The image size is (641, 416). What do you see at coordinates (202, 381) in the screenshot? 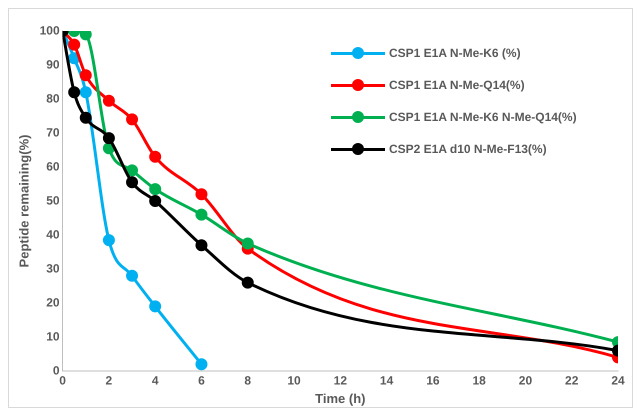
I see `x-tick-label: 6` at bounding box center [202, 381].